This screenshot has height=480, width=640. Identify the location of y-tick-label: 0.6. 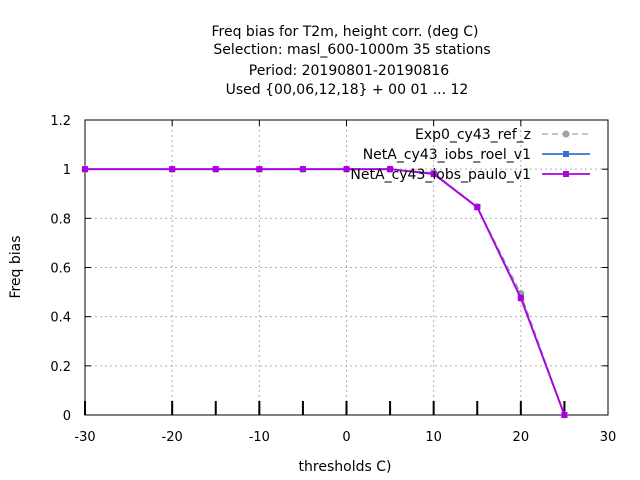
(60, 269).